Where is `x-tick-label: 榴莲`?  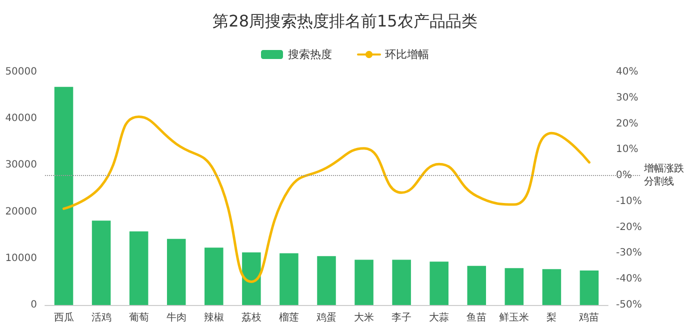 x-tick-label: 榴莲 is located at coordinates (288, 318).